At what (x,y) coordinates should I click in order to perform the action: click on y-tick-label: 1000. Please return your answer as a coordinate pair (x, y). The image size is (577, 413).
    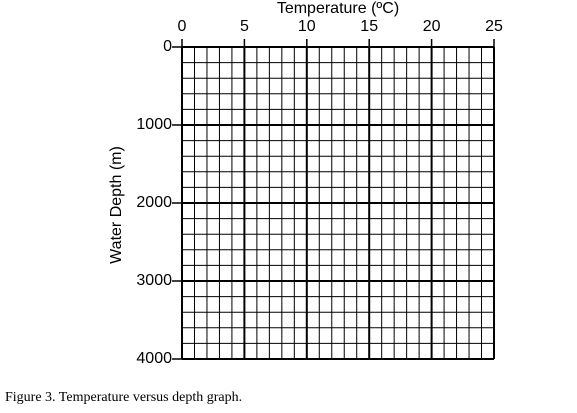
    Looking at the image, I should click on (154, 124).